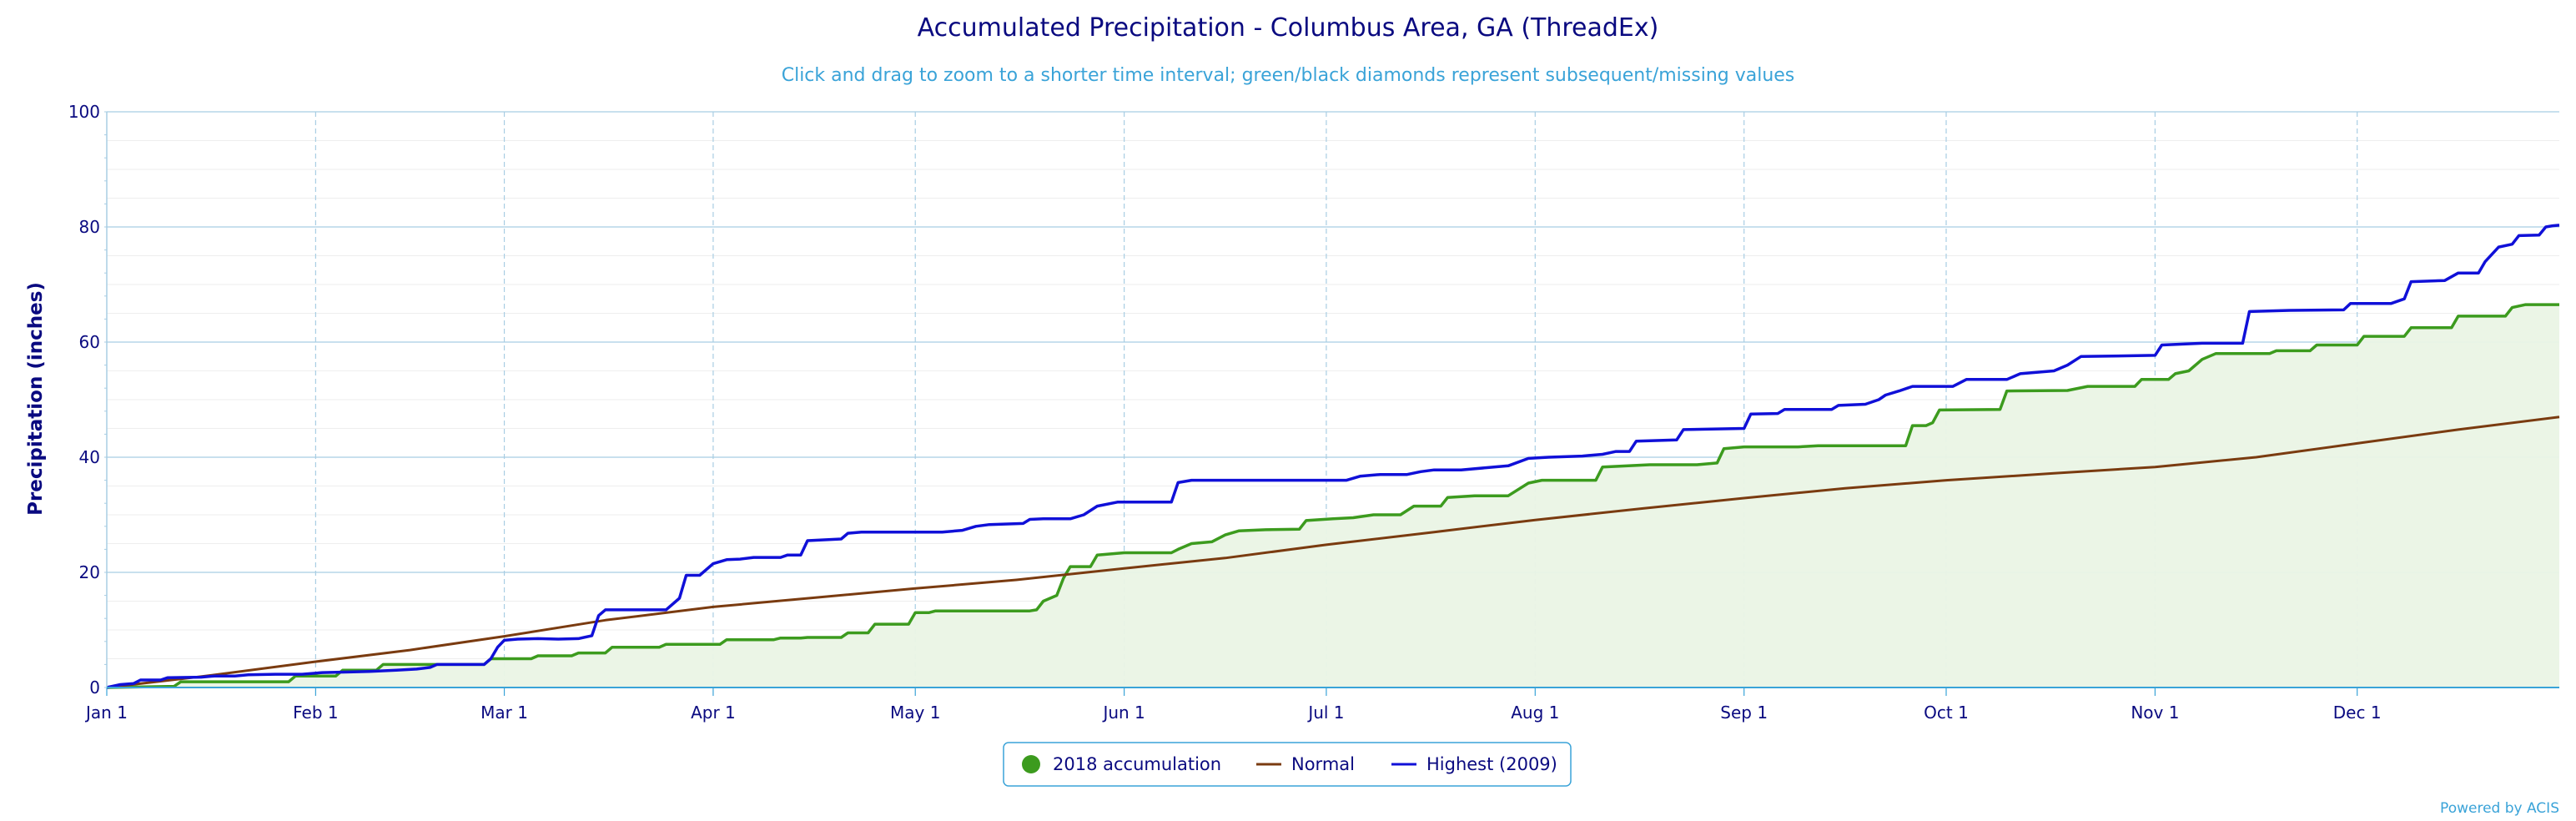 Image resolution: width=2576 pixels, height=821 pixels. What do you see at coordinates (1946, 713) in the screenshot?
I see `x-tick-label: Oct 1` at bounding box center [1946, 713].